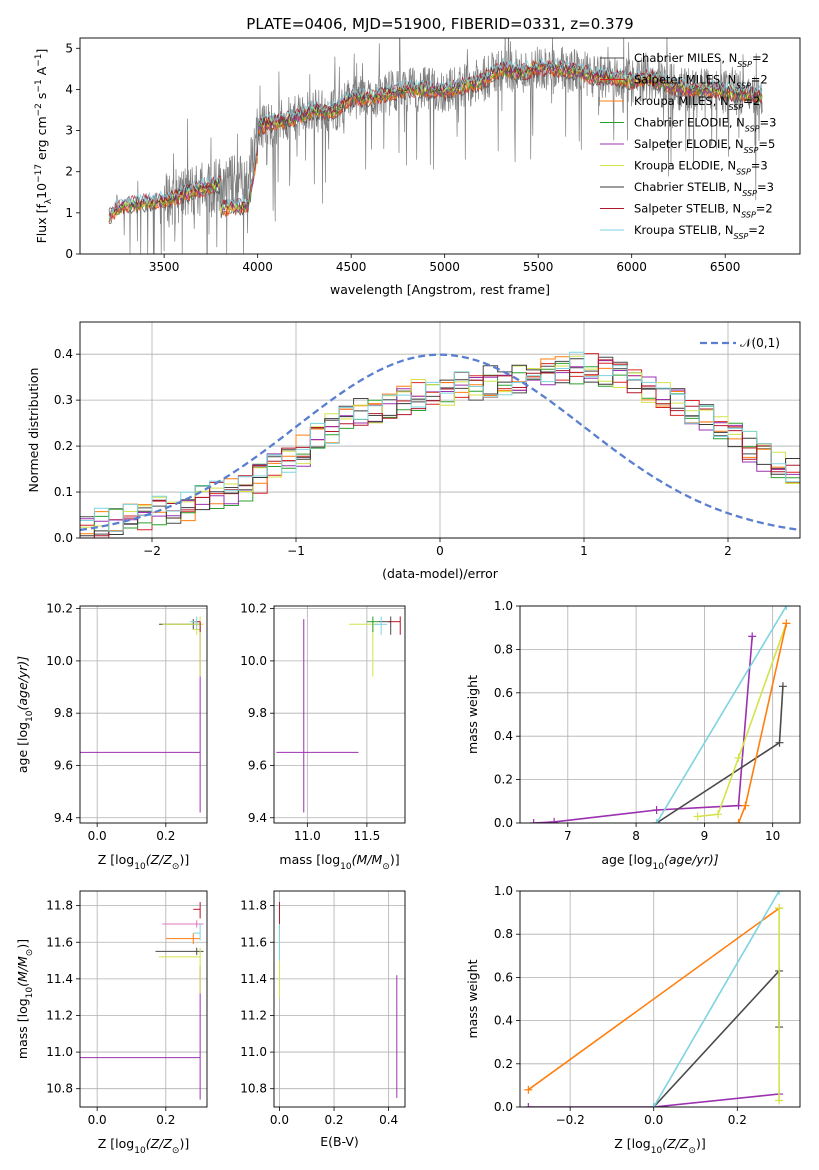 Image resolution: width=819 pixels, height=1170 pixels. What do you see at coordinates (760, 343) in the screenshot?
I see `legend-label: 𝒩(0,1)` at bounding box center [760, 343].